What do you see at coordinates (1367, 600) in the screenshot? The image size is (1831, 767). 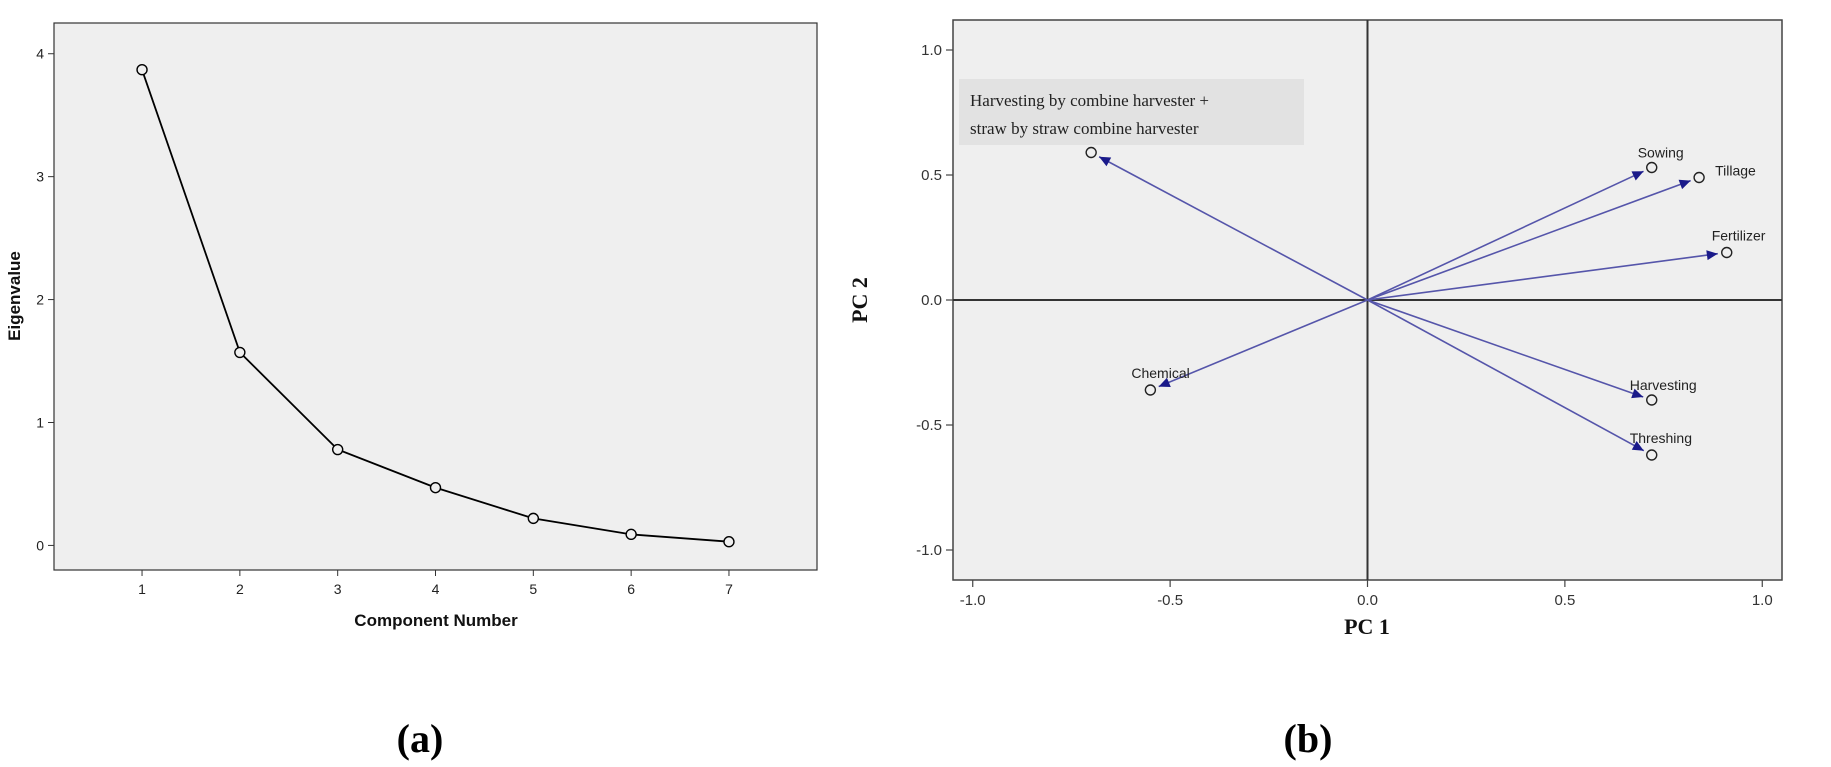 I see `biplot-x-tick-label: 0.0` at bounding box center [1367, 600].